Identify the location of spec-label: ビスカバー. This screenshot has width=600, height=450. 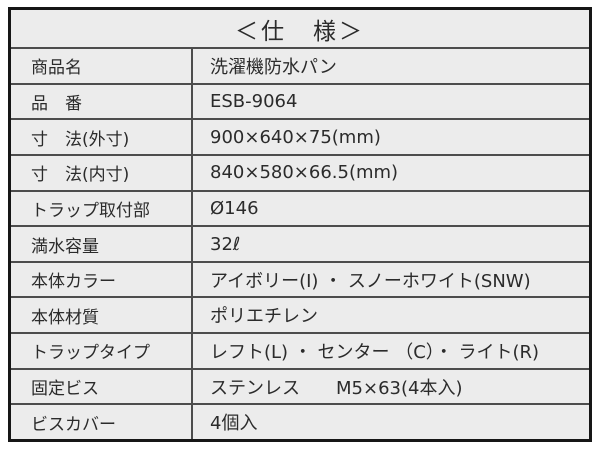
(102, 422).